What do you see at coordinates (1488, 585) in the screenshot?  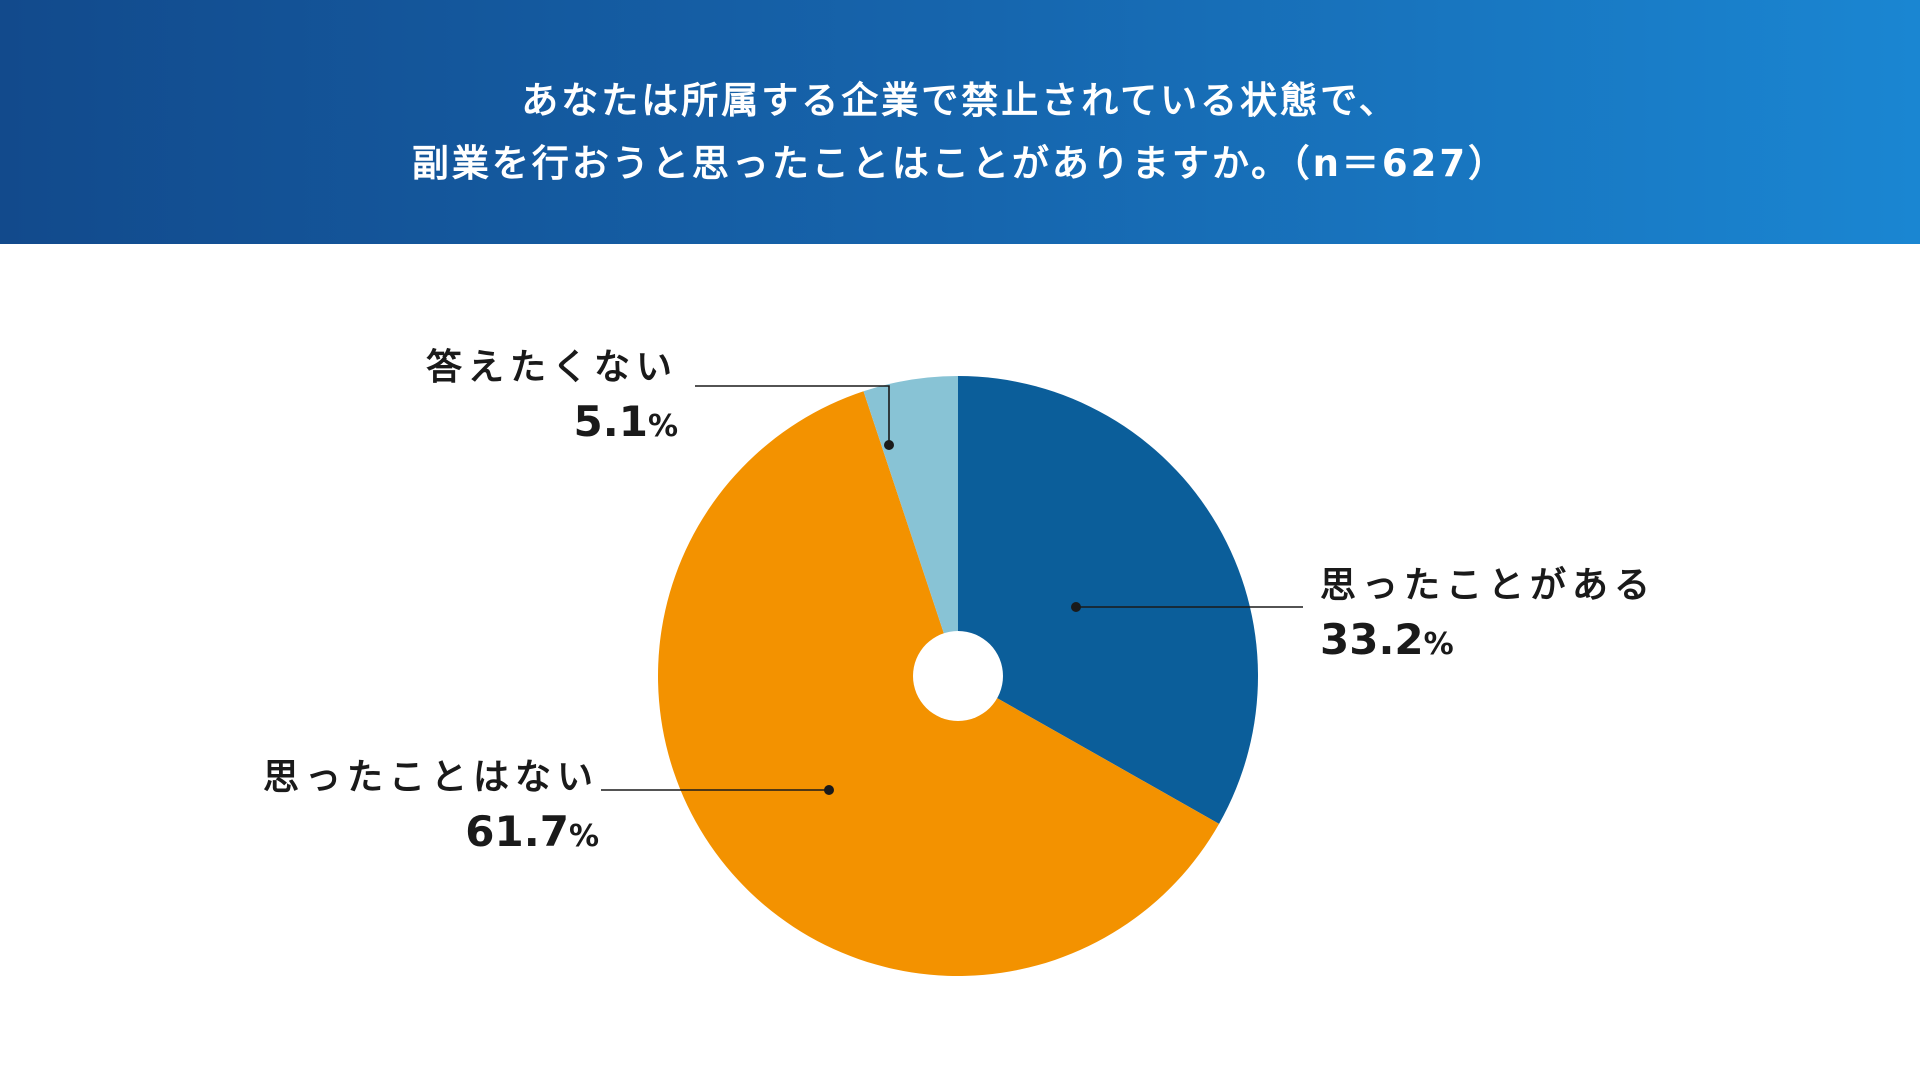 I see `slice-name-yes: 思ったことがある` at bounding box center [1488, 585].